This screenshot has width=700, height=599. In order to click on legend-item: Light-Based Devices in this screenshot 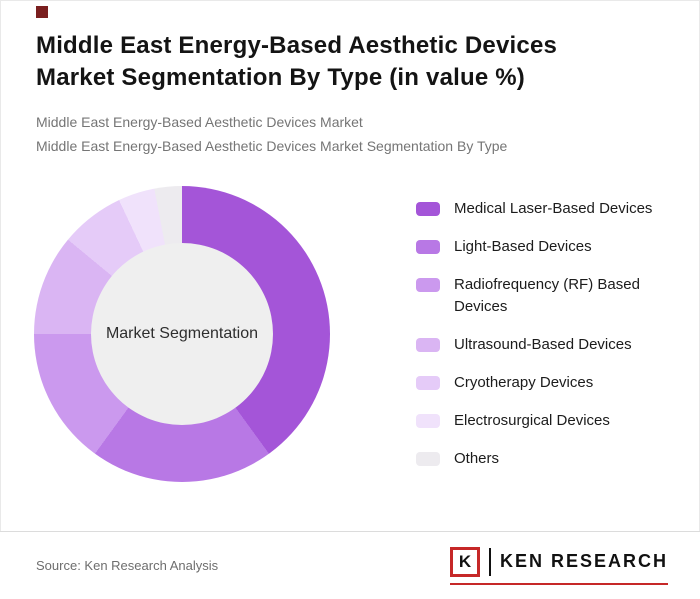, I will do `click(536, 247)`.